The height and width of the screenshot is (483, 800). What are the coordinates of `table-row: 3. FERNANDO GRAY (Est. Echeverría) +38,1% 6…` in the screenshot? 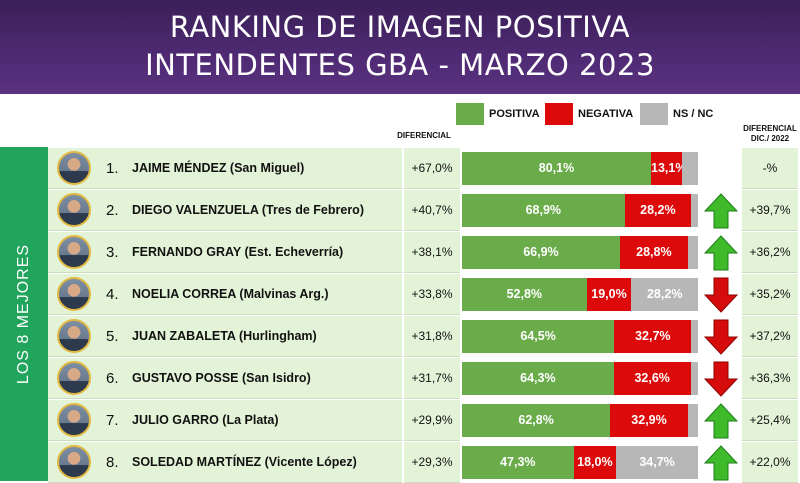 It's located at (424, 252).